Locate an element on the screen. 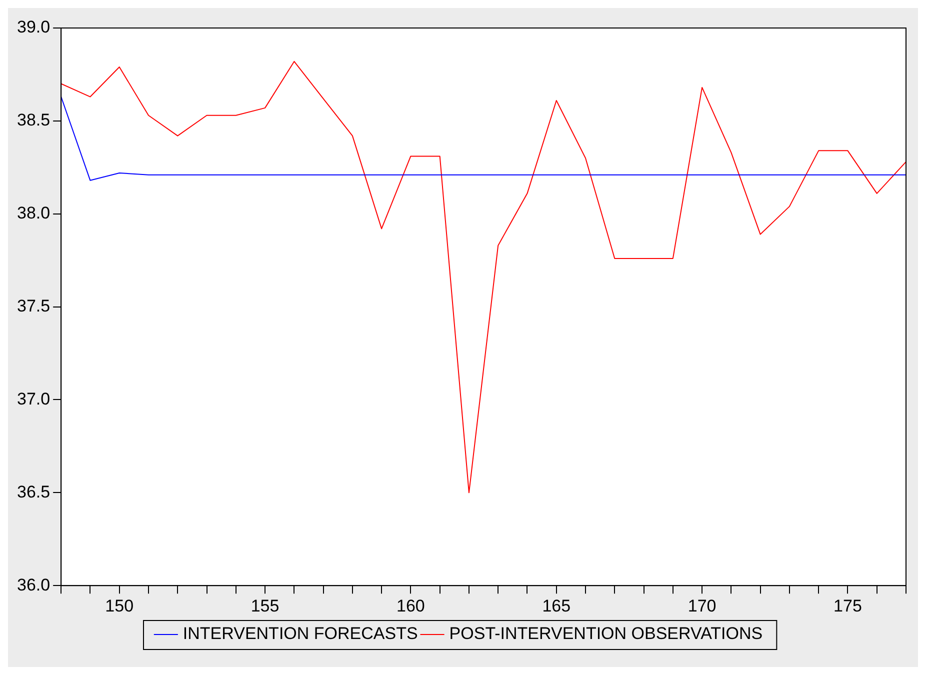  x-tick-label: 165 is located at coordinates (556, 606).